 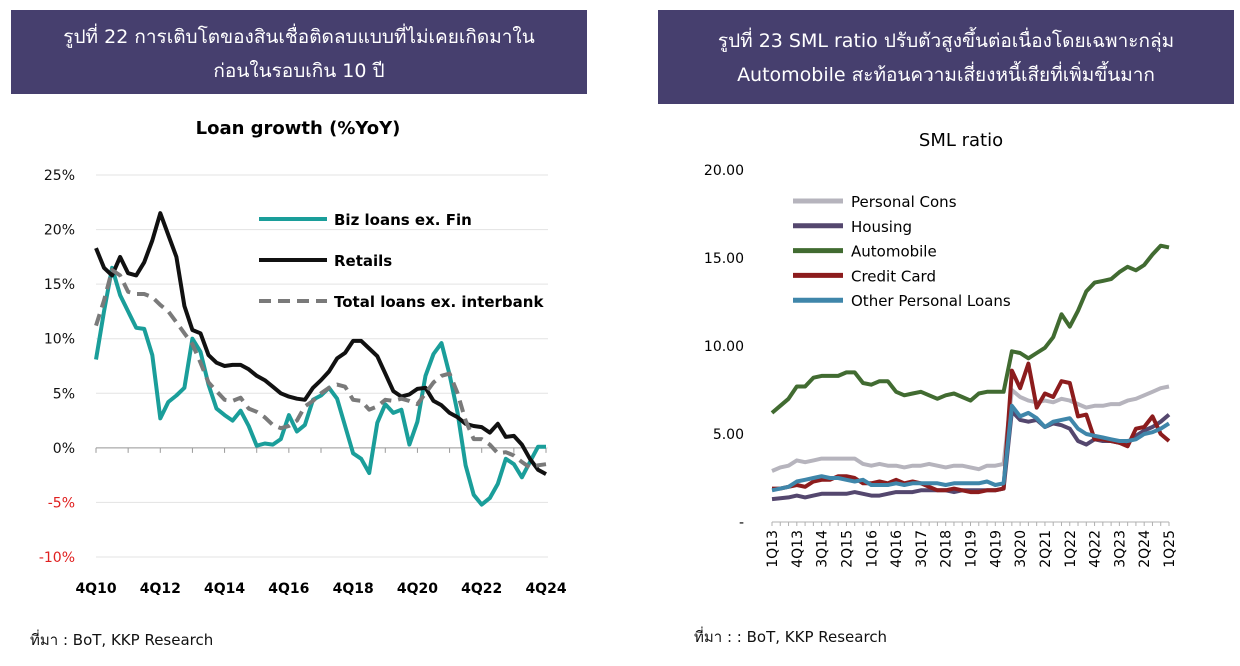 I want to click on legend-label-automobile: Automobile, so click(x=894, y=252).